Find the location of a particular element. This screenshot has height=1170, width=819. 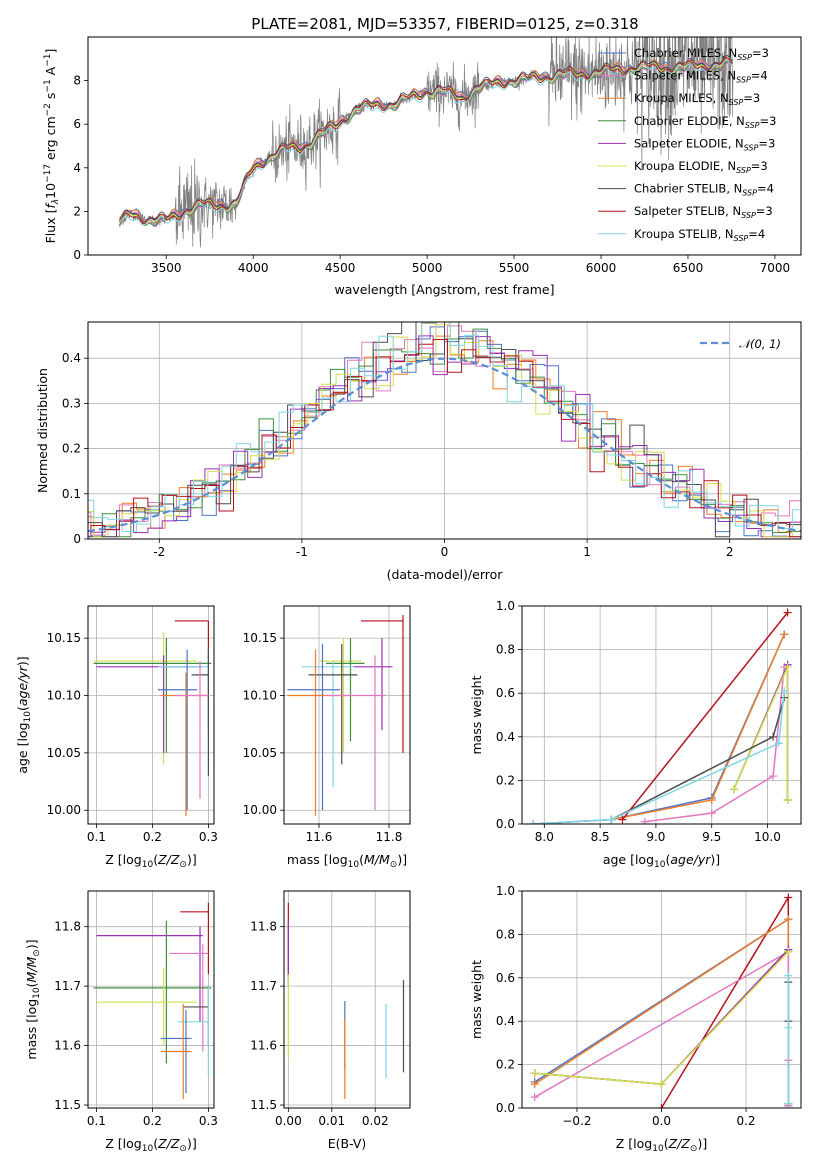

y-tick-label: 10.00 is located at coordinates (64, 810).